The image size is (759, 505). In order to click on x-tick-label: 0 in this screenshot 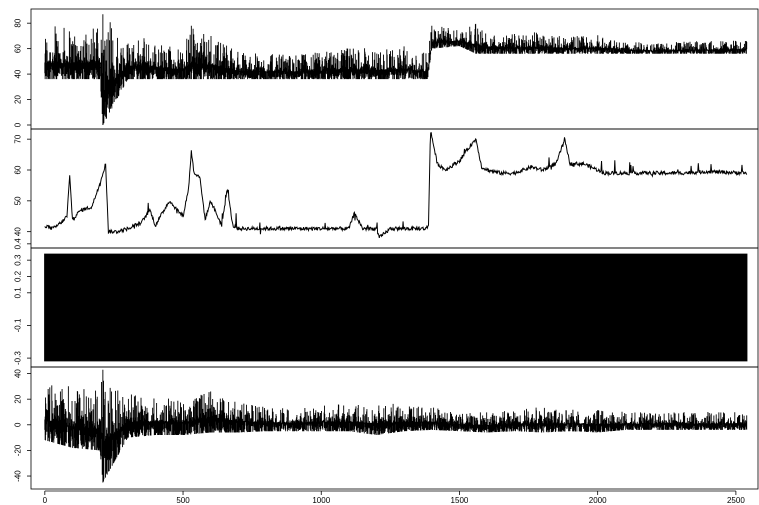, I will do `click(45, 500)`.